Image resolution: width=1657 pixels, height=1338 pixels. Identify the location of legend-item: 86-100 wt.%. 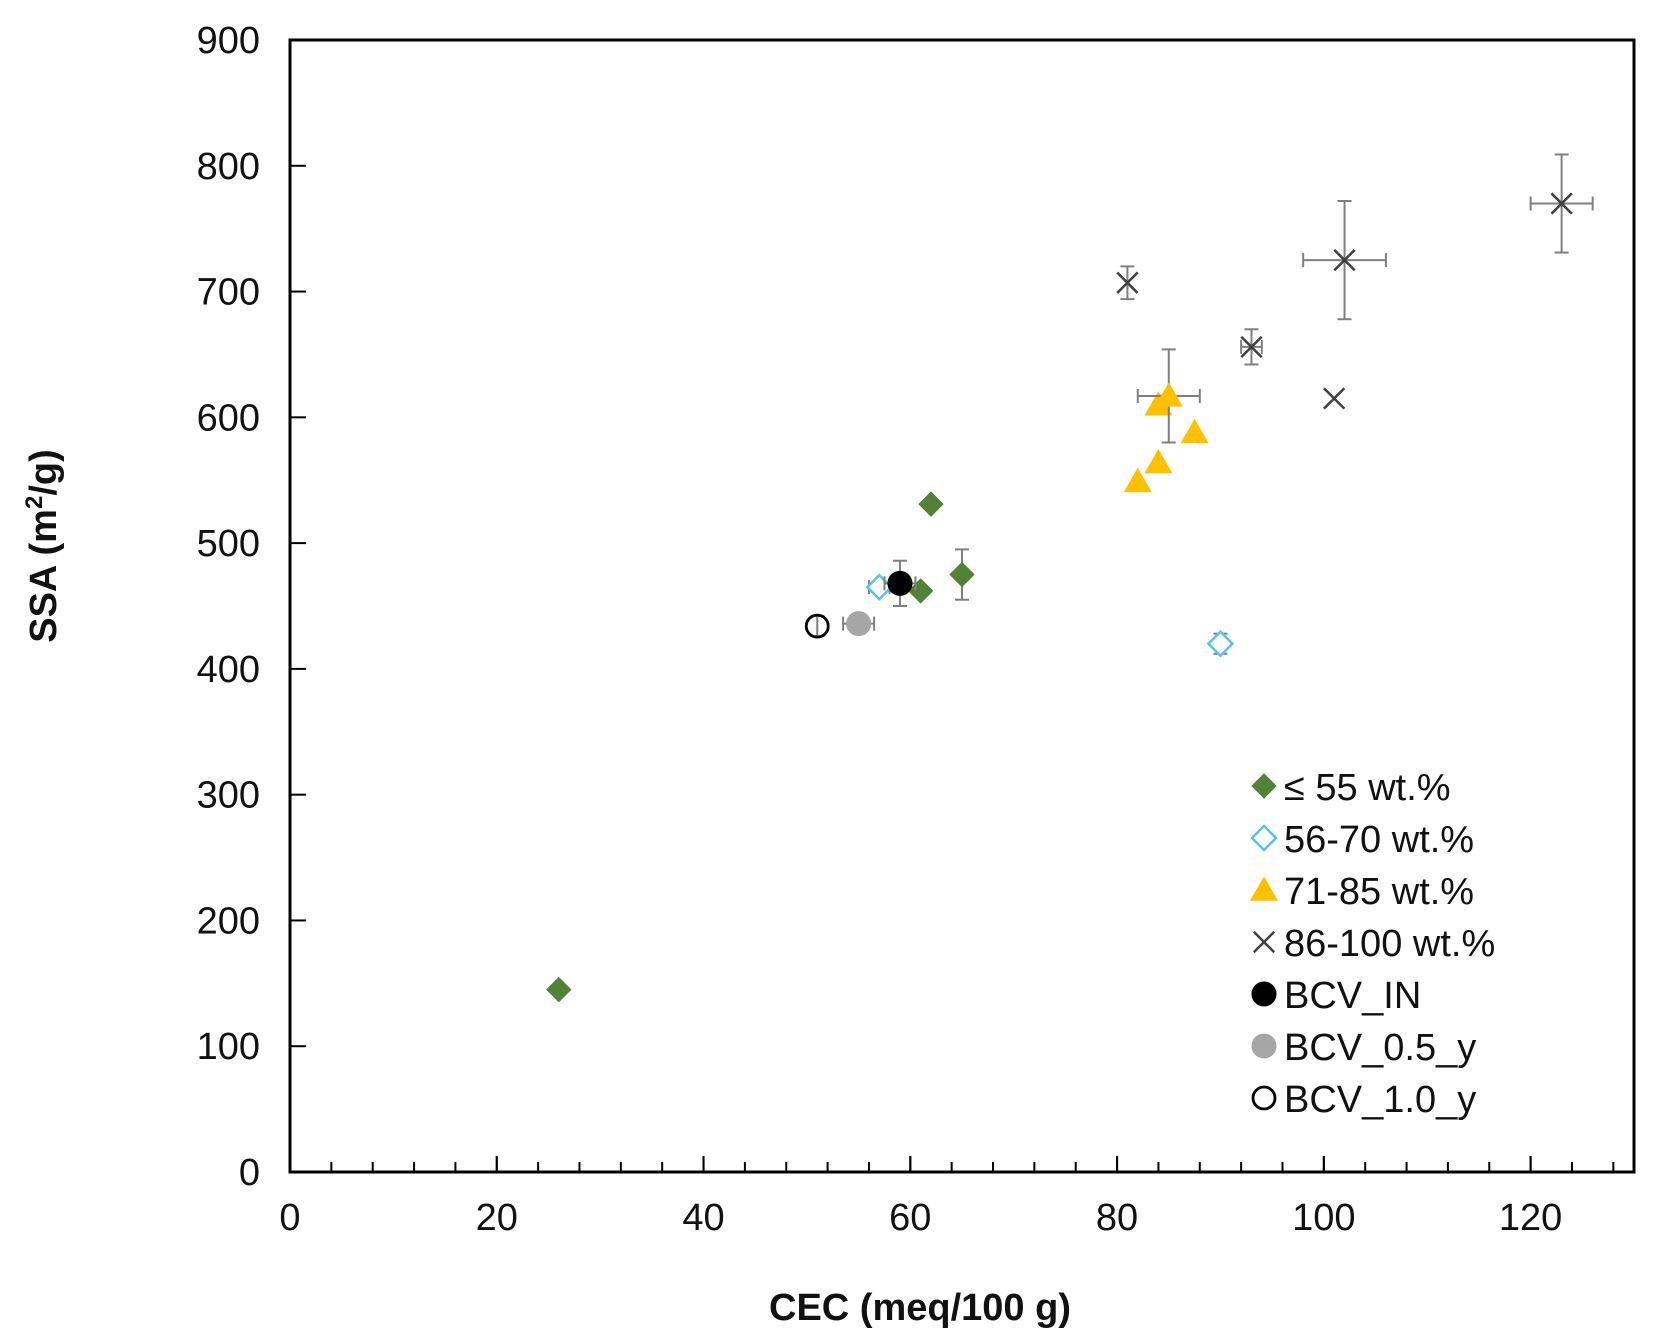
(1373, 944).